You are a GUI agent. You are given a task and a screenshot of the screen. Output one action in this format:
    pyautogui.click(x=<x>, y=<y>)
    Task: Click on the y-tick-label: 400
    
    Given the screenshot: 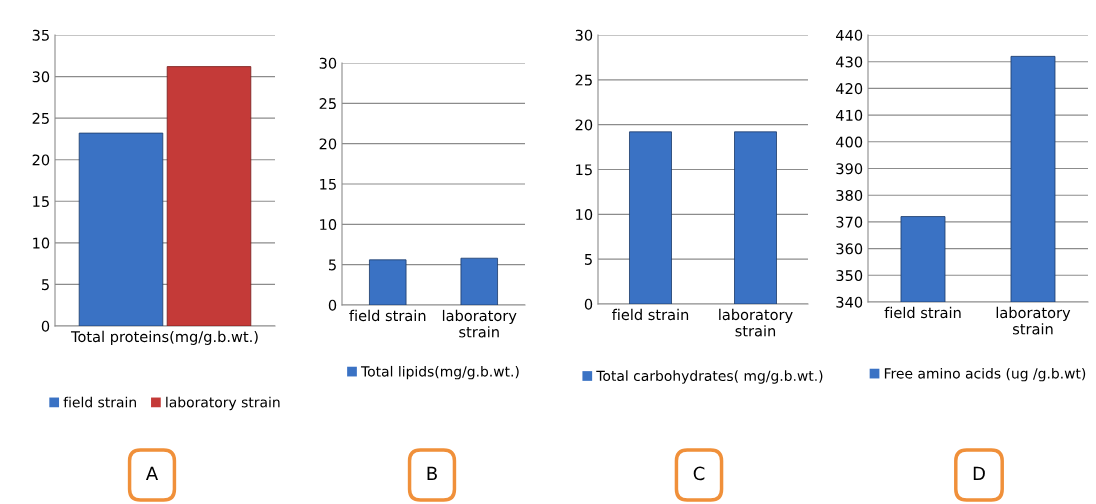 What is the action you would take?
    pyautogui.click(x=849, y=142)
    